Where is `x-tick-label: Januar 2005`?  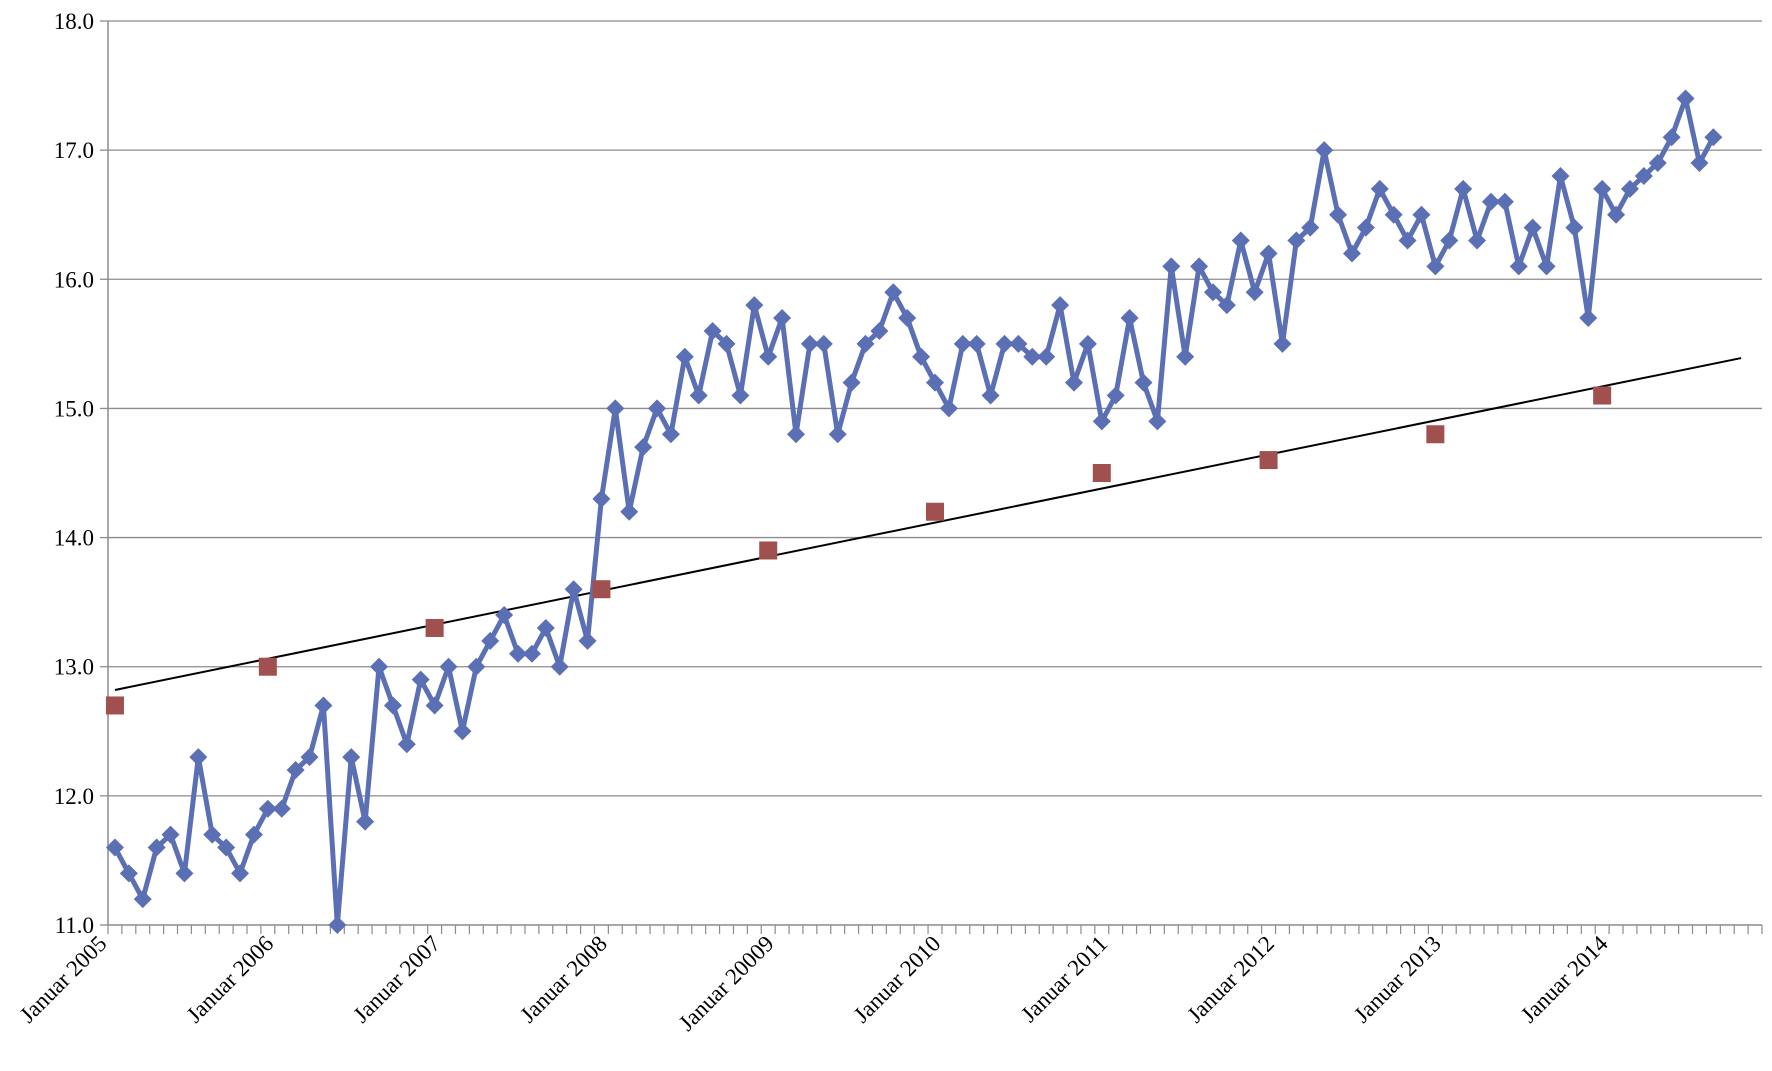 x-tick-label: Januar 2005 is located at coordinates (63, 979).